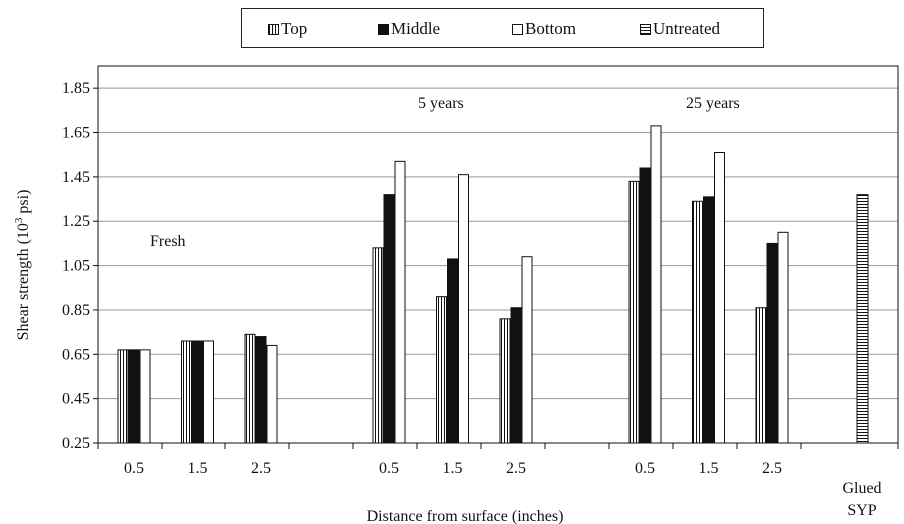  I want to click on legend-label-untreated: Untreated, so click(687, 28).